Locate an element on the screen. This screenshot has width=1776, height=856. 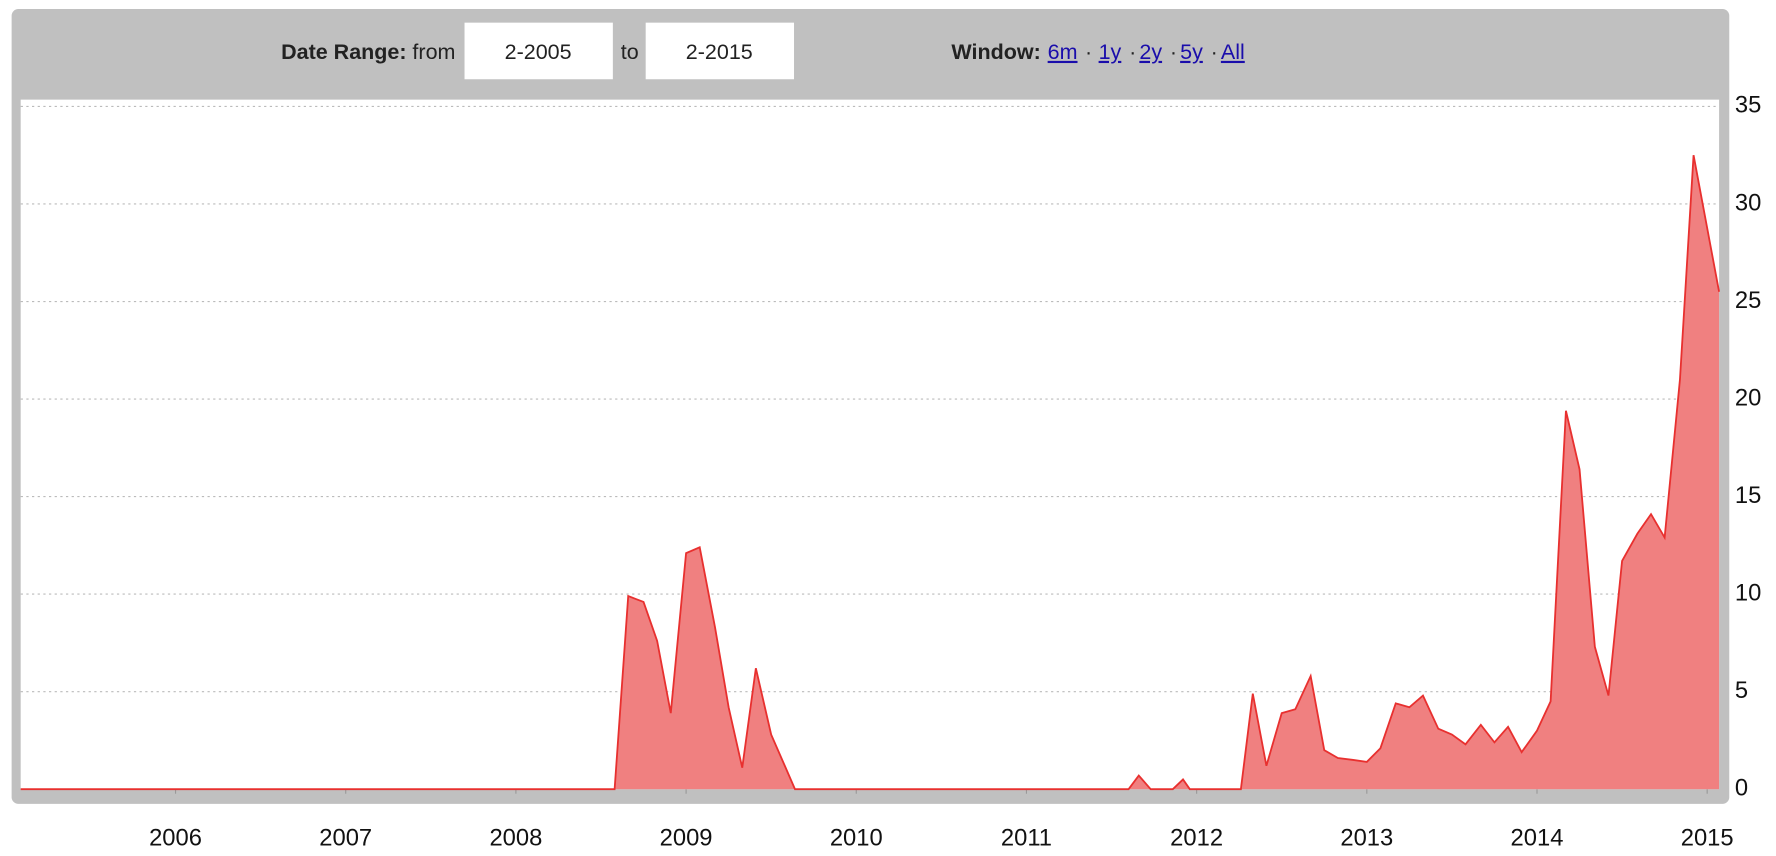
y-tick-label: 35 is located at coordinates (1748, 105).